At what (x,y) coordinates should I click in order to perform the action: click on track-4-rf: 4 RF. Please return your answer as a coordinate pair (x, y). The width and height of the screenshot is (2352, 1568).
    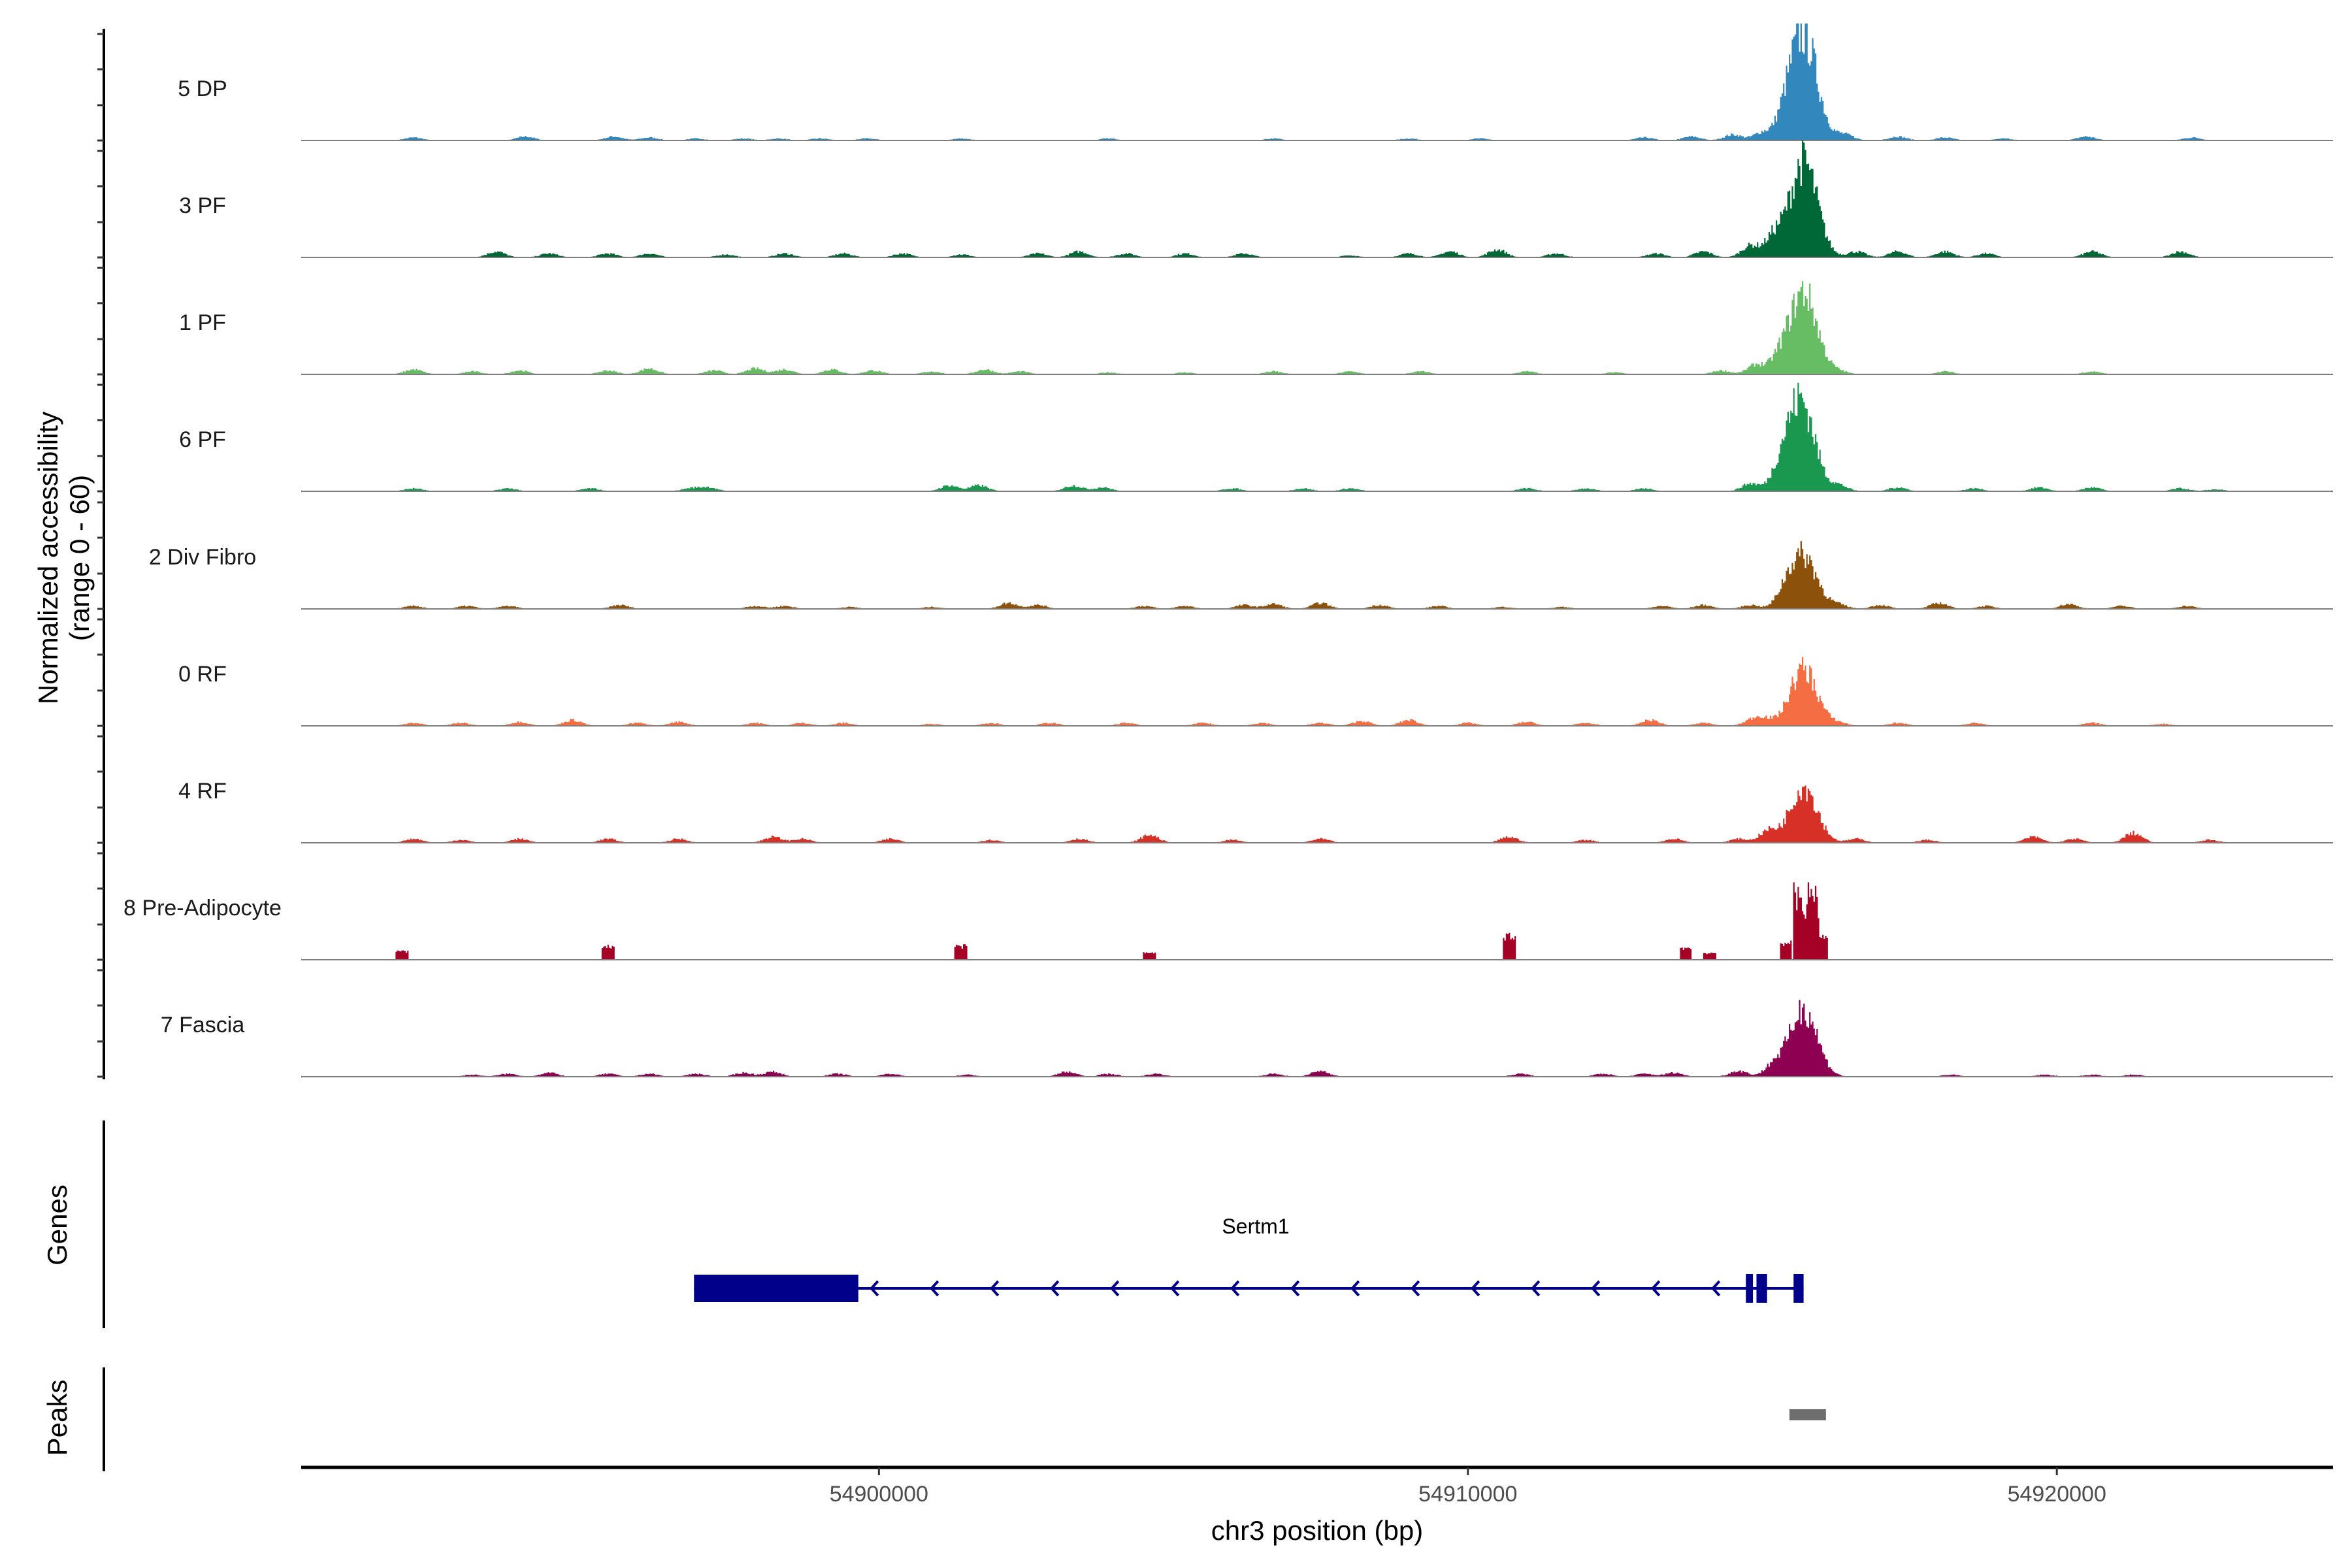
    Looking at the image, I should click on (1215, 789).